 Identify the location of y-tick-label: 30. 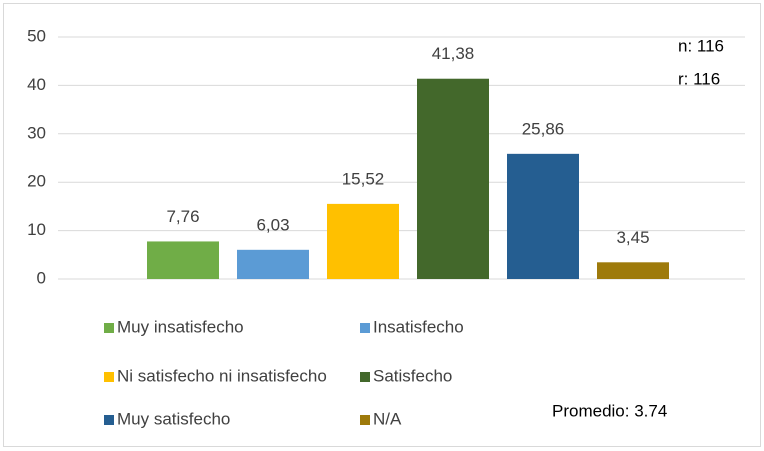
(36, 132).